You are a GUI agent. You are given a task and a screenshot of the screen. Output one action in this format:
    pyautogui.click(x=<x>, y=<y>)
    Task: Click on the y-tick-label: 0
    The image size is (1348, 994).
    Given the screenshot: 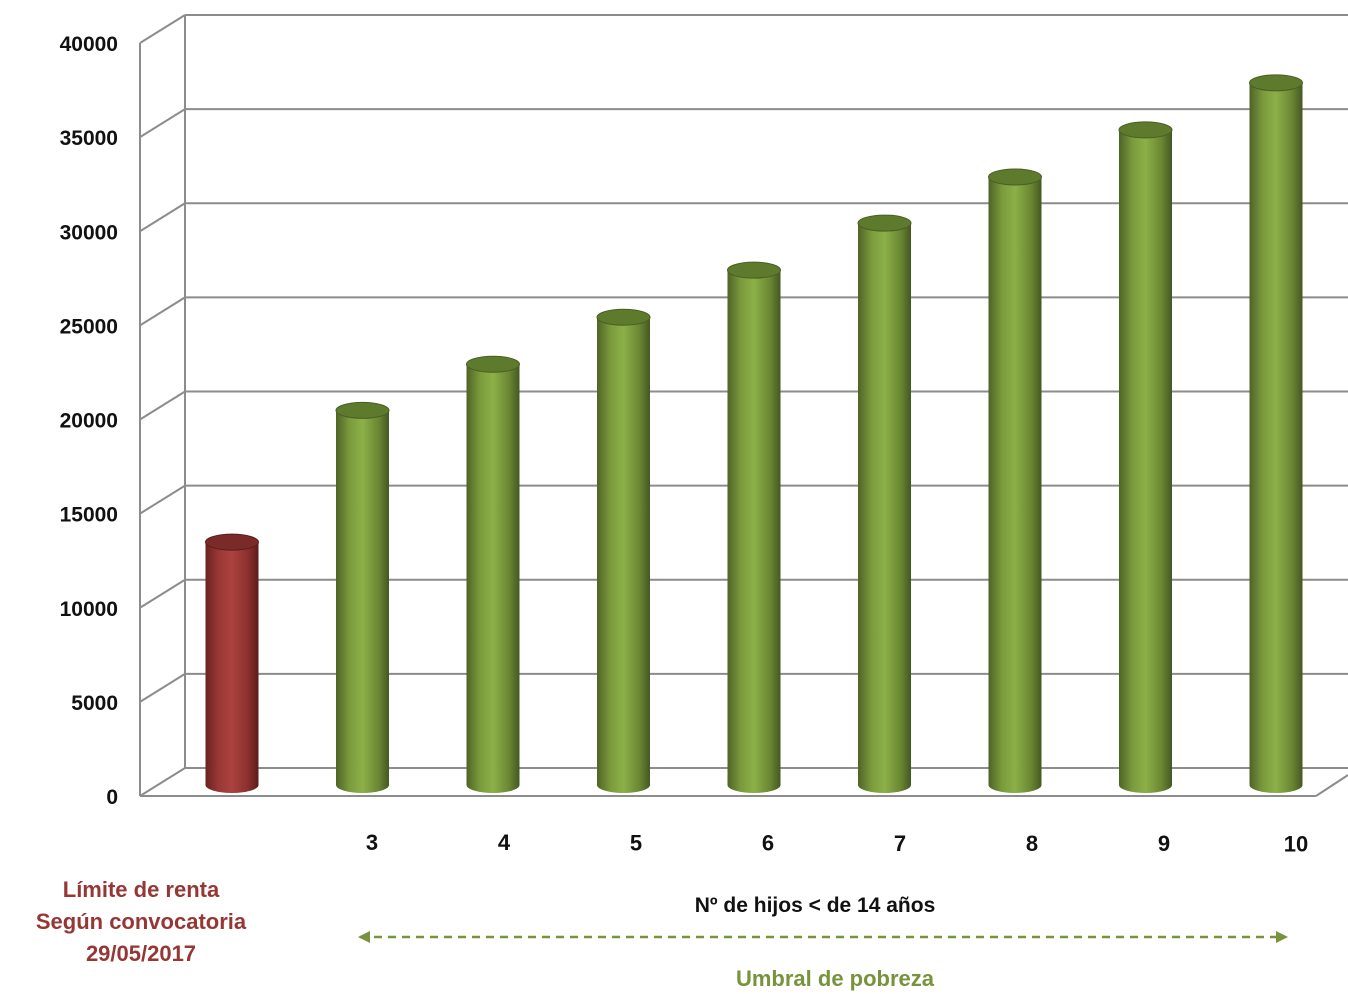 What is the action you would take?
    pyautogui.click(x=112, y=797)
    